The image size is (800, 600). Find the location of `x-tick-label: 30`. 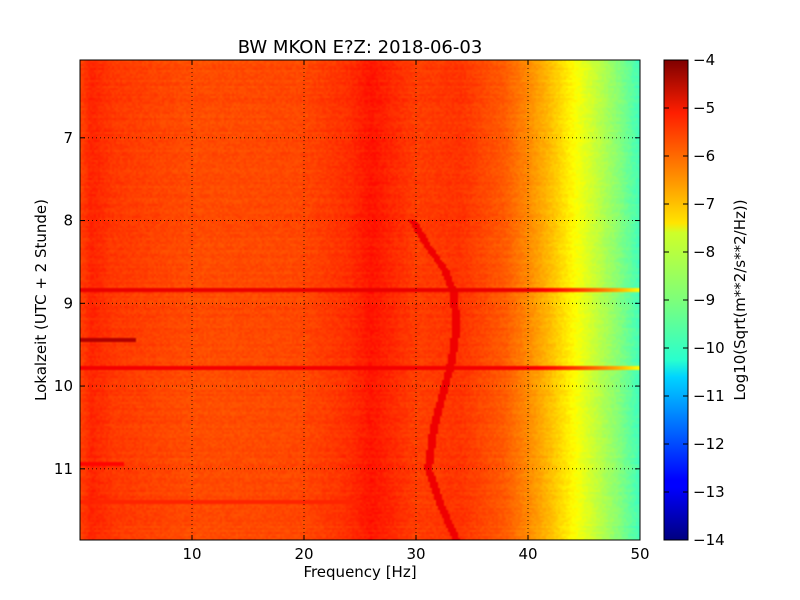

x-tick-label: 30 is located at coordinates (415, 554).